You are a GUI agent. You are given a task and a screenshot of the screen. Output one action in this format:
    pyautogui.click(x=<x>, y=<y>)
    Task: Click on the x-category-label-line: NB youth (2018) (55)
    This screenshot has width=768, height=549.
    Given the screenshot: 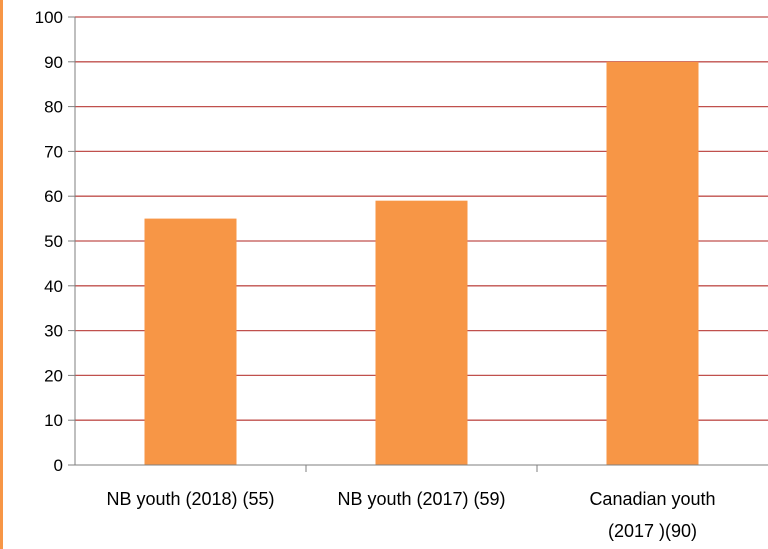 What is the action you would take?
    pyautogui.click(x=190, y=499)
    